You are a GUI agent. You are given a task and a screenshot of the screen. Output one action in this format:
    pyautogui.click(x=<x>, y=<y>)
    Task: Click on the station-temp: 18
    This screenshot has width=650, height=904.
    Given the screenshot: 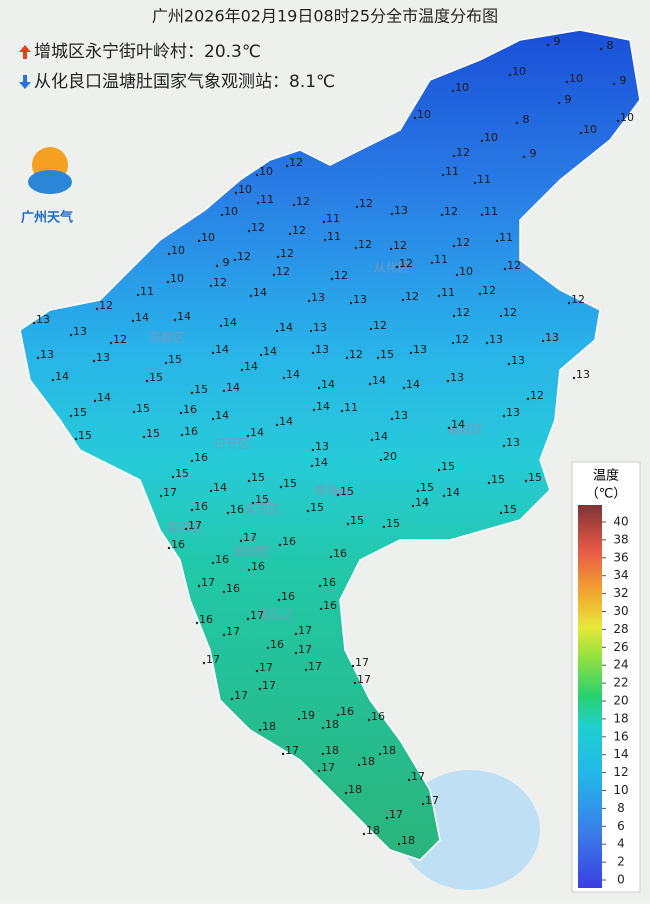 What is the action you would take?
    pyautogui.click(x=332, y=750)
    